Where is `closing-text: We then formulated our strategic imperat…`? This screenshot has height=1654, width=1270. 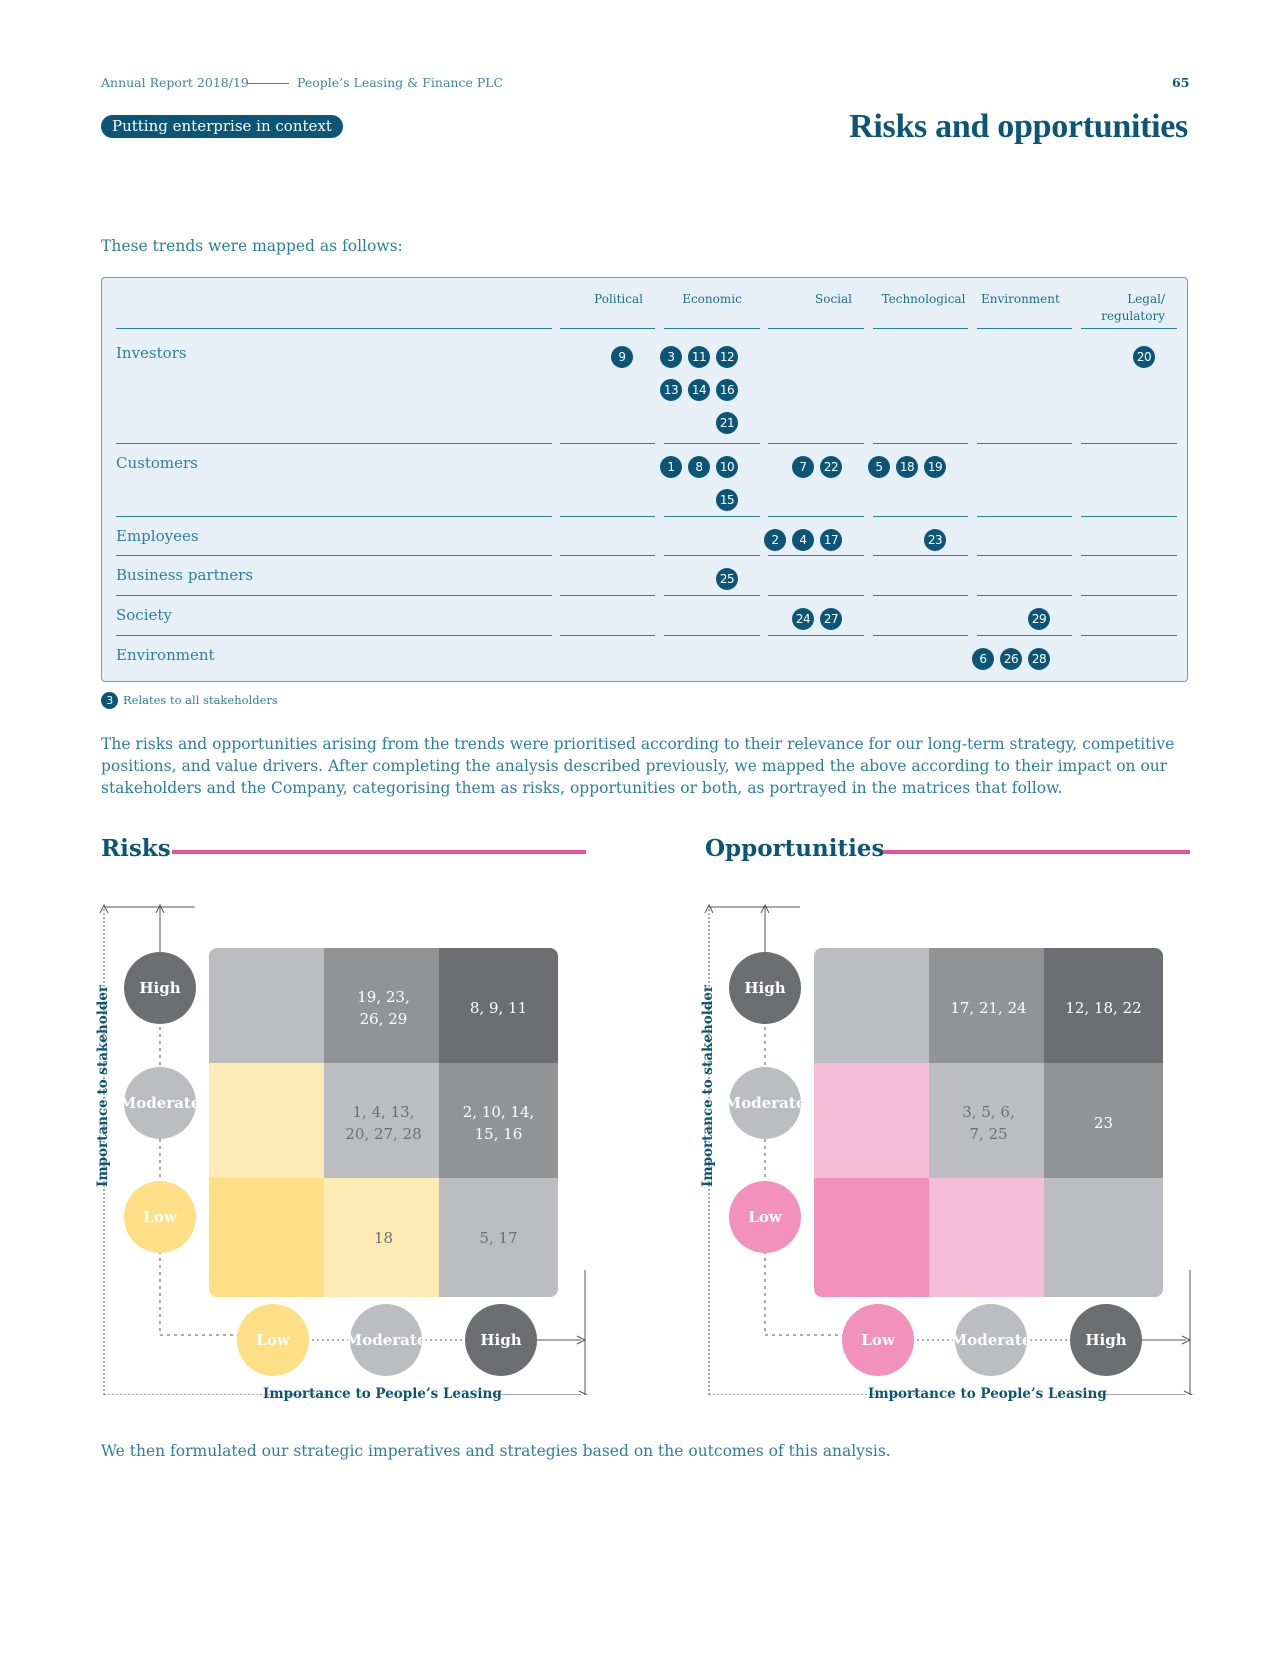 closing-text: We then formulated our strategic imperat… is located at coordinates (496, 1451).